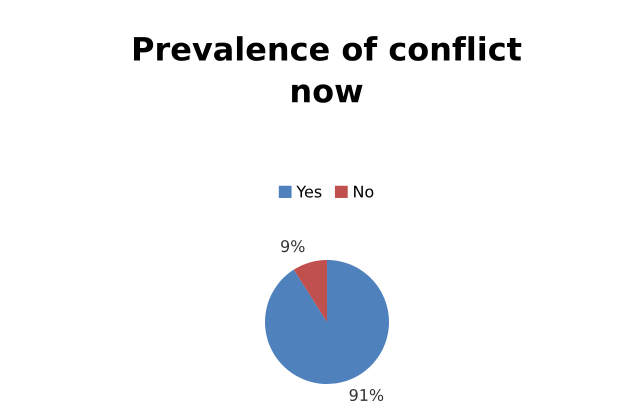 This screenshot has width=634, height=419. Describe the element at coordinates (367, 395) in the screenshot. I see `data-label: 91%` at that location.